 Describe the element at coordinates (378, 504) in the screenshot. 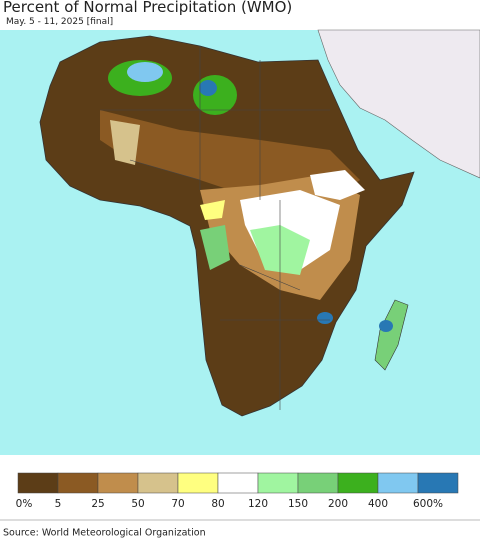

I see `legend-label: 400` at that location.